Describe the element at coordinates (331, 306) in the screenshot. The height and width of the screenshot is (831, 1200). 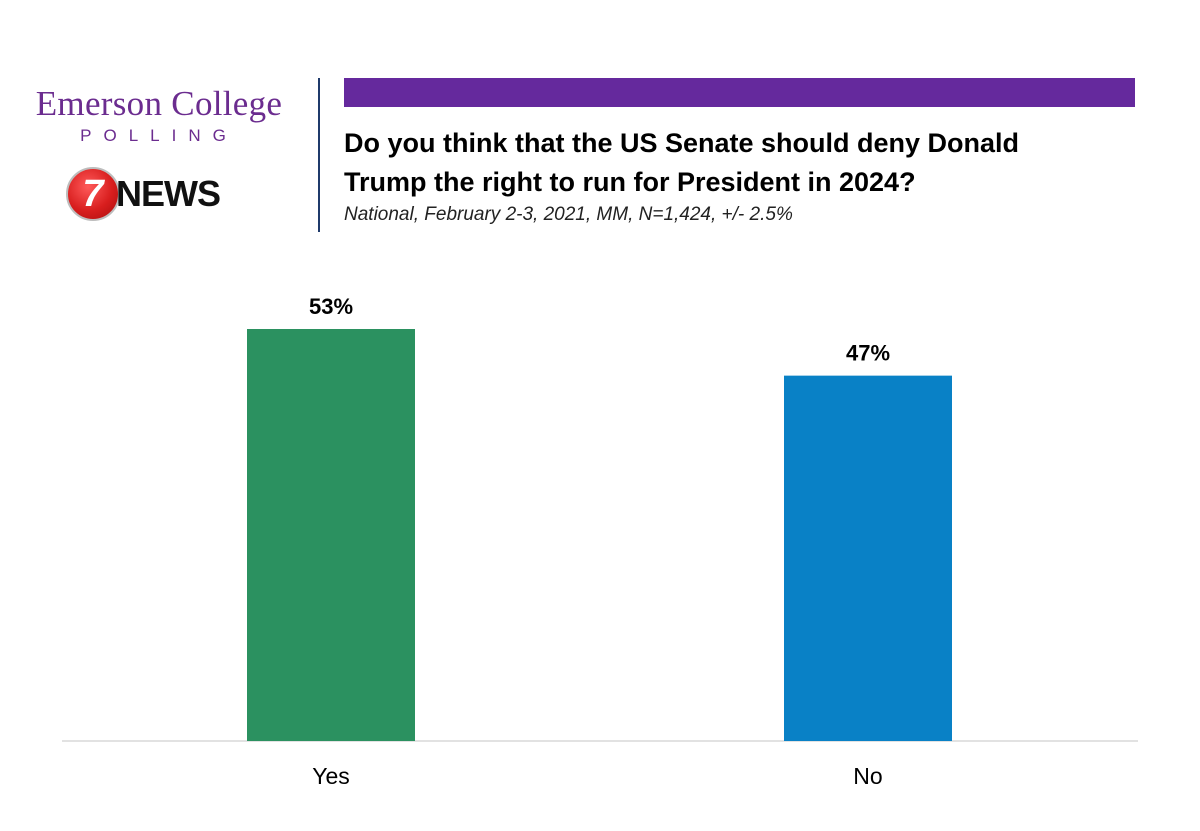
I see `data-label-yes: 53%` at that location.